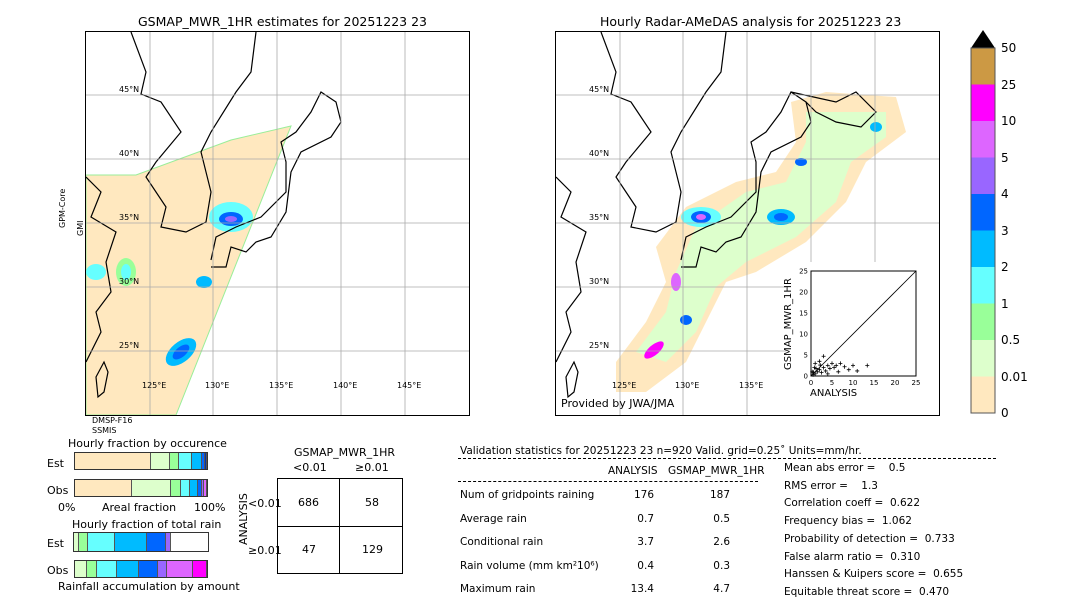 This screenshot has height=612, width=1080. I want to click on satellite-swath, so click(189, 270).